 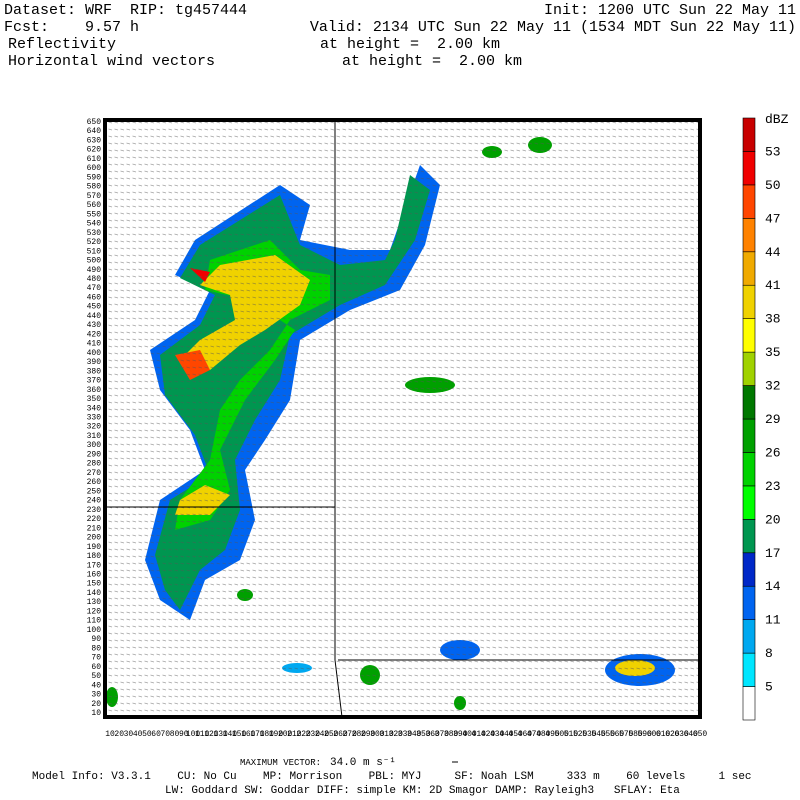 What do you see at coordinates (432, 61) in the screenshot?
I see `field-level: at height = 2.00 km` at bounding box center [432, 61].